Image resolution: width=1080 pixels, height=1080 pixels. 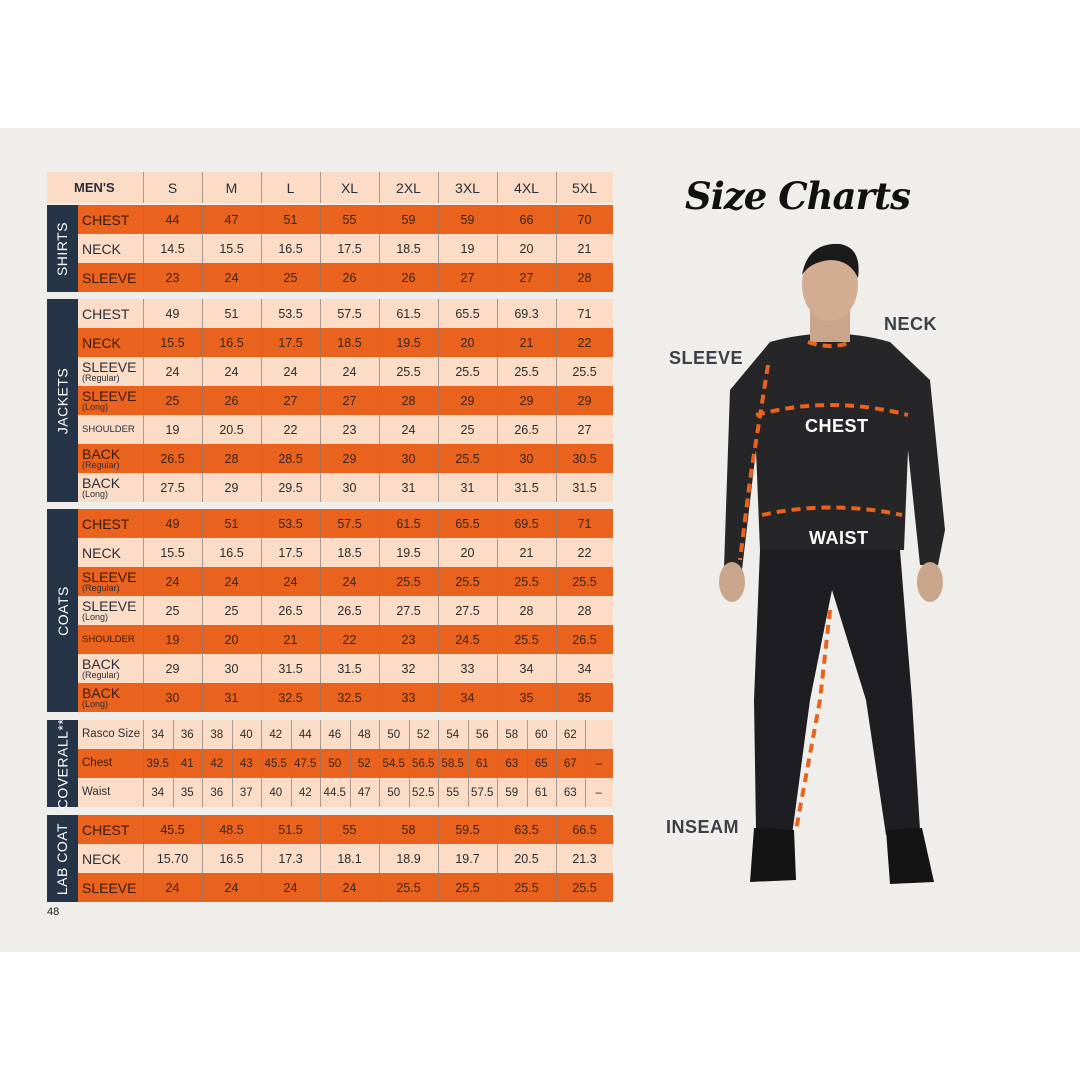 I want to click on table-cell: 33, so click(x=408, y=697).